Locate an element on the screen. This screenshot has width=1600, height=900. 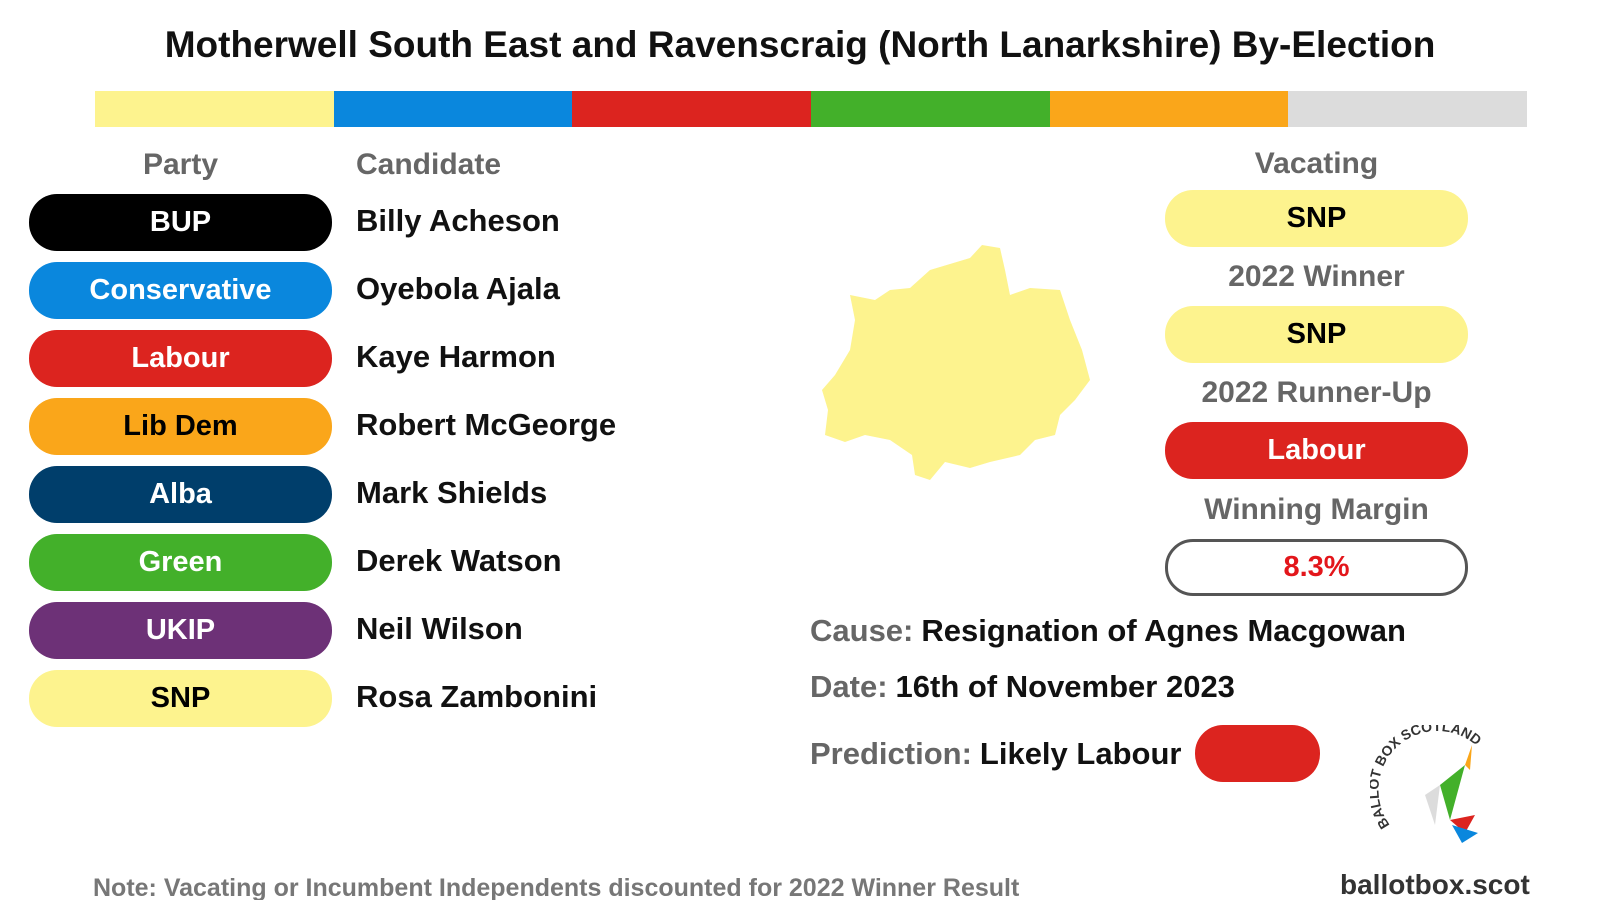
detail-value: Likely Labour is located at coordinates (1080, 753).